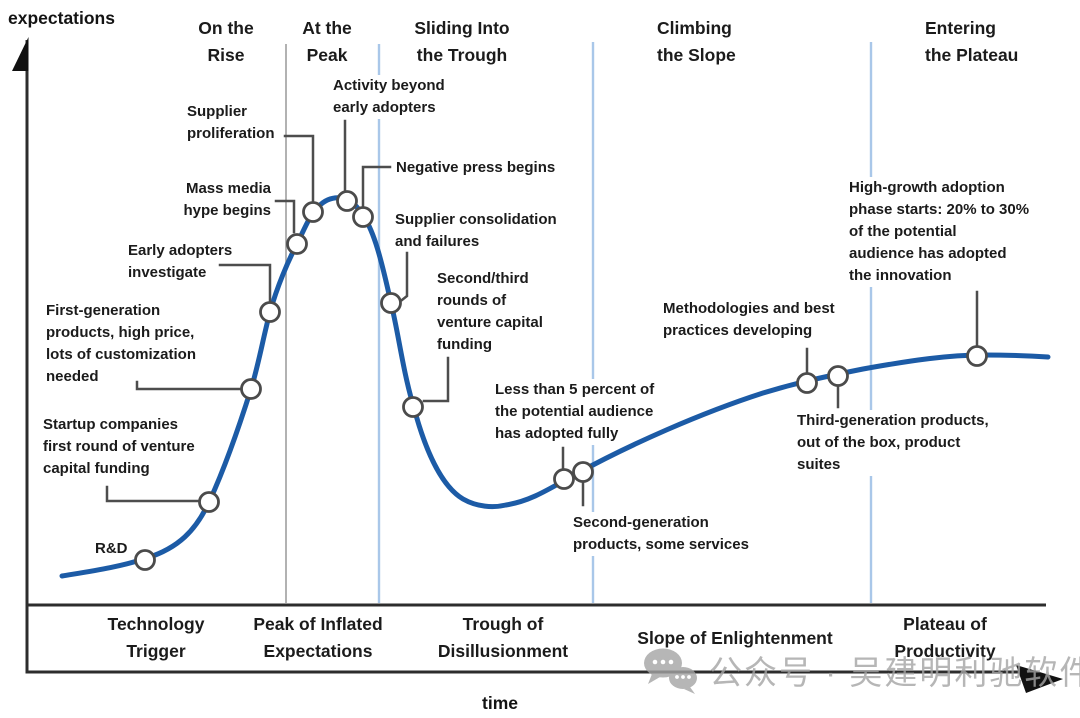  I want to click on phase-bottom-plateau-of-productivity: Plateau of Productivity, so click(945, 637).